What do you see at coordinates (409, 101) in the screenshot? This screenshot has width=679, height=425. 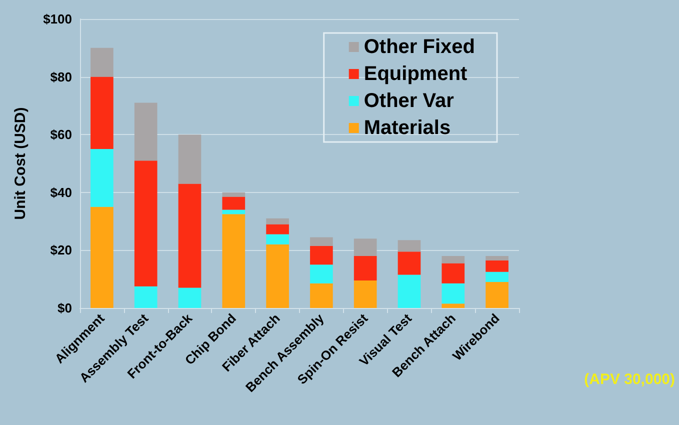 I see `legend-label: Other Var` at bounding box center [409, 101].